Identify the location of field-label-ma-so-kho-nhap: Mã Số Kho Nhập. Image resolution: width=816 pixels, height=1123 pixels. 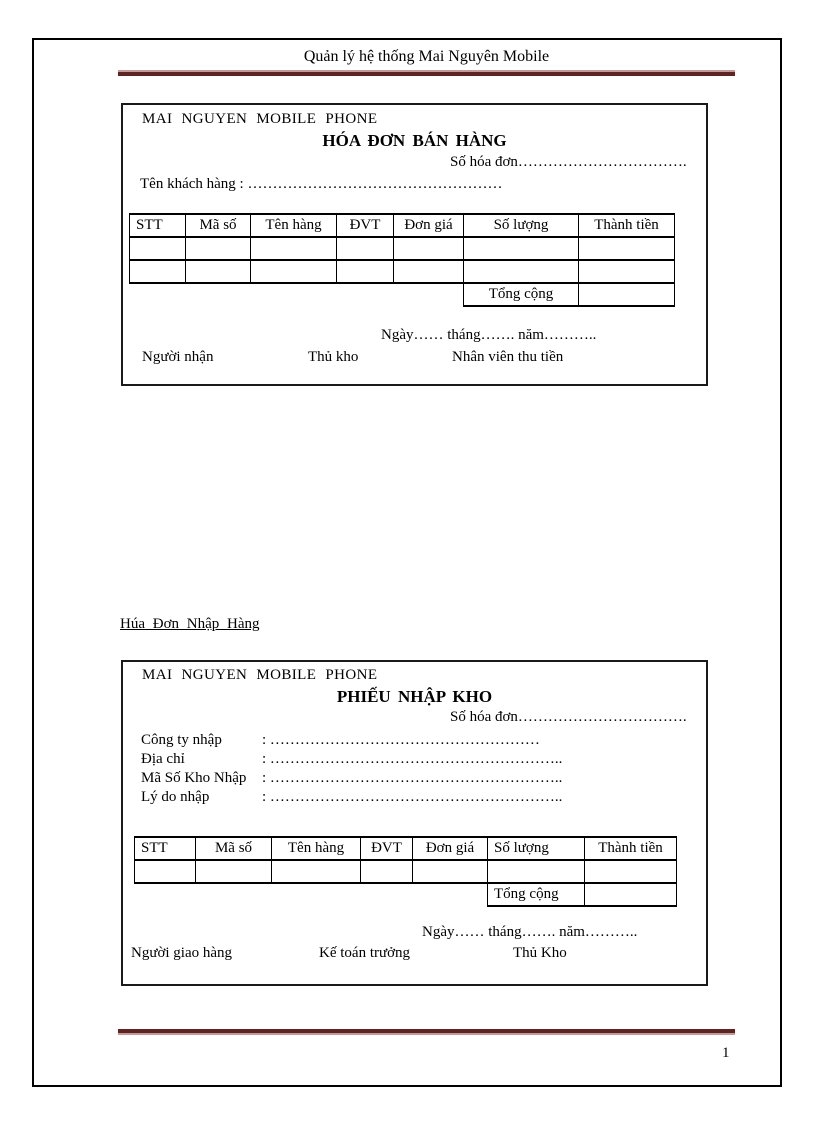
(194, 778).